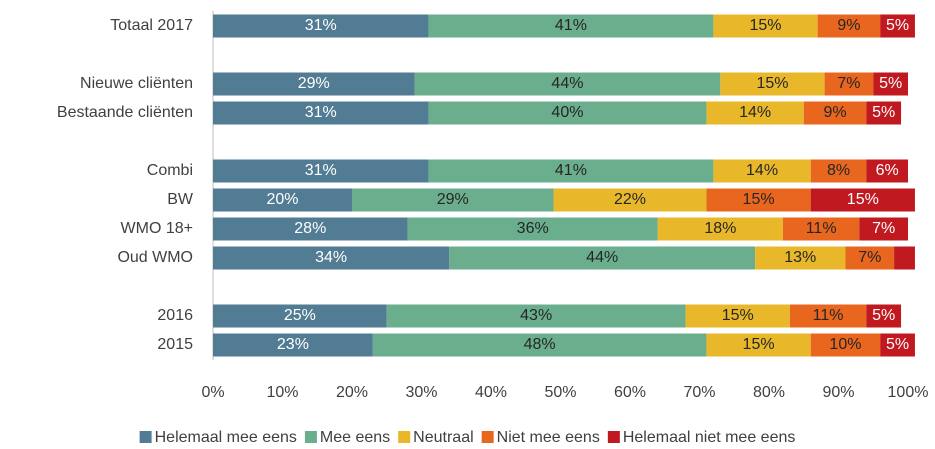  Describe the element at coordinates (838, 392) in the screenshot. I see `x-tick-label: 90%` at that location.